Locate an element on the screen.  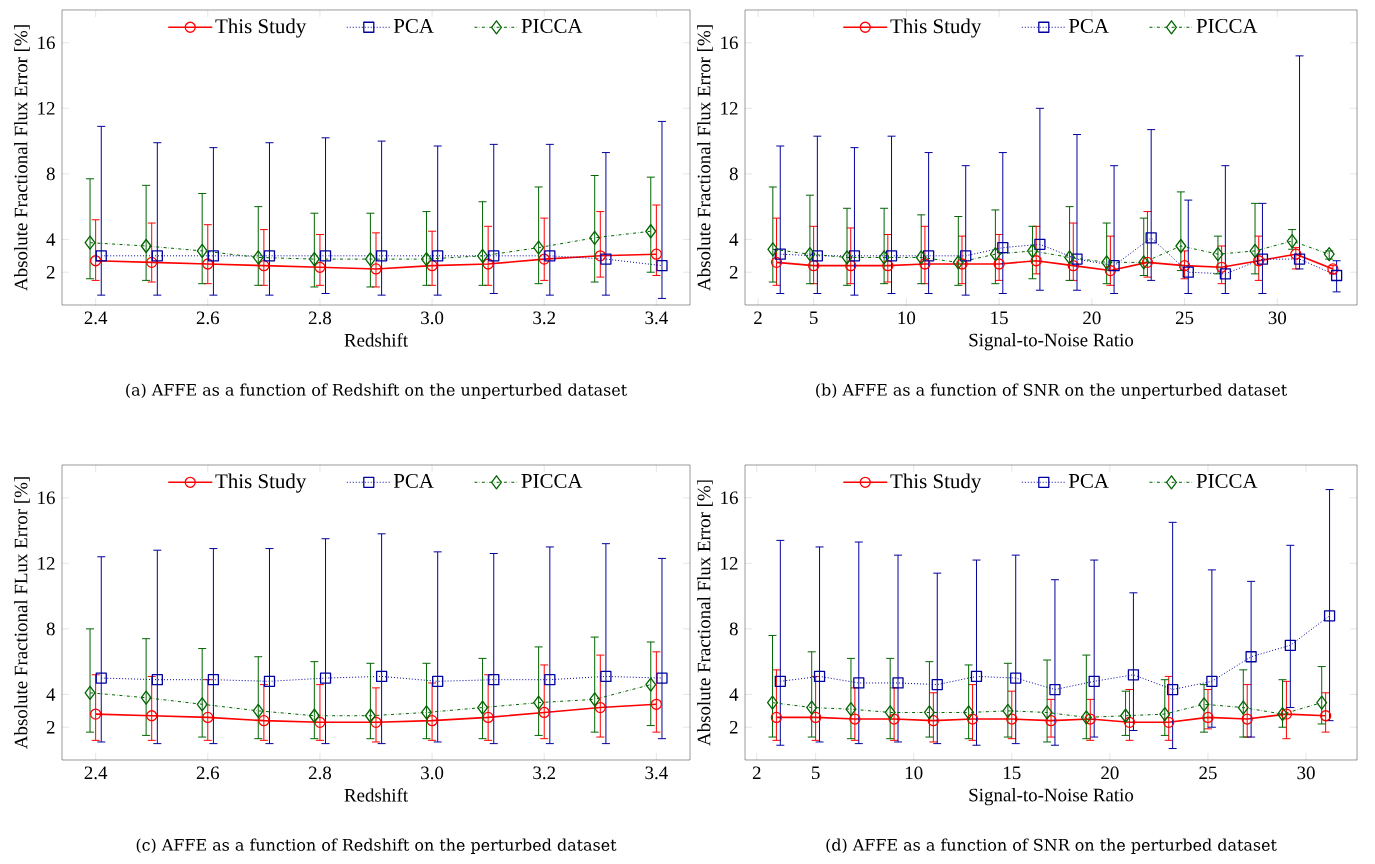
x-tick-label: 3.4 is located at coordinates (656, 773).